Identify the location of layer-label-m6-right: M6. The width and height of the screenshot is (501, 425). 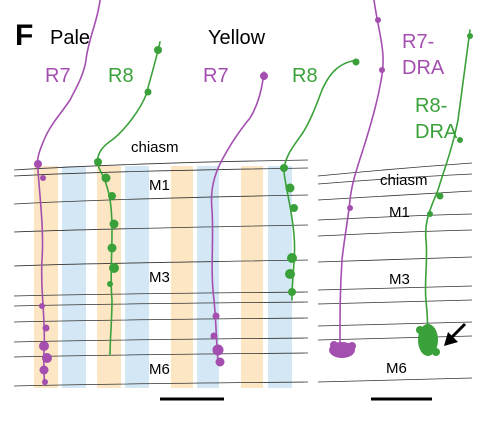
(396, 368).